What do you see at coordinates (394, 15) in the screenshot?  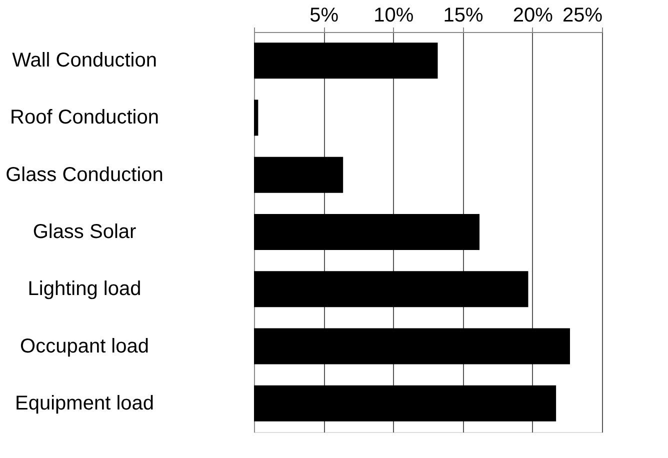 I see `x-tick-label: 10%` at bounding box center [394, 15].